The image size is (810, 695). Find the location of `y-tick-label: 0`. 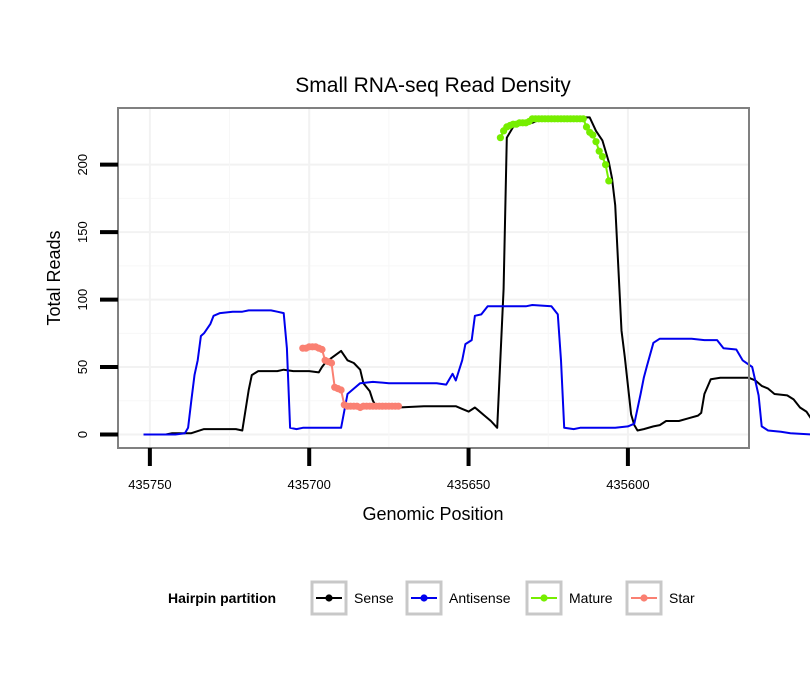

y-tick-label: 0 is located at coordinates (82, 434).